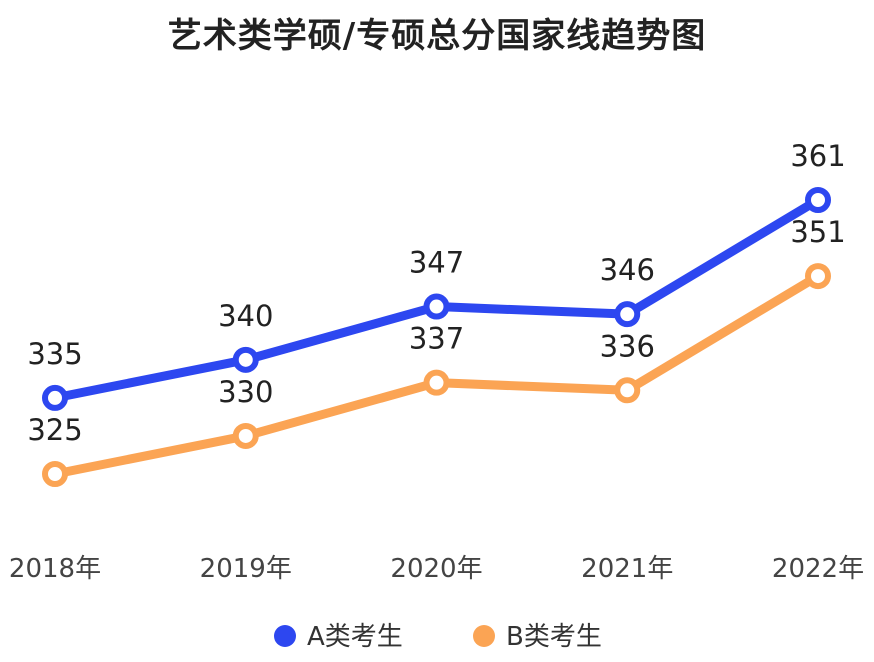 The width and height of the screenshot is (874, 662). Describe the element at coordinates (55, 569) in the screenshot. I see `x-tick-label: 2018年` at that location.